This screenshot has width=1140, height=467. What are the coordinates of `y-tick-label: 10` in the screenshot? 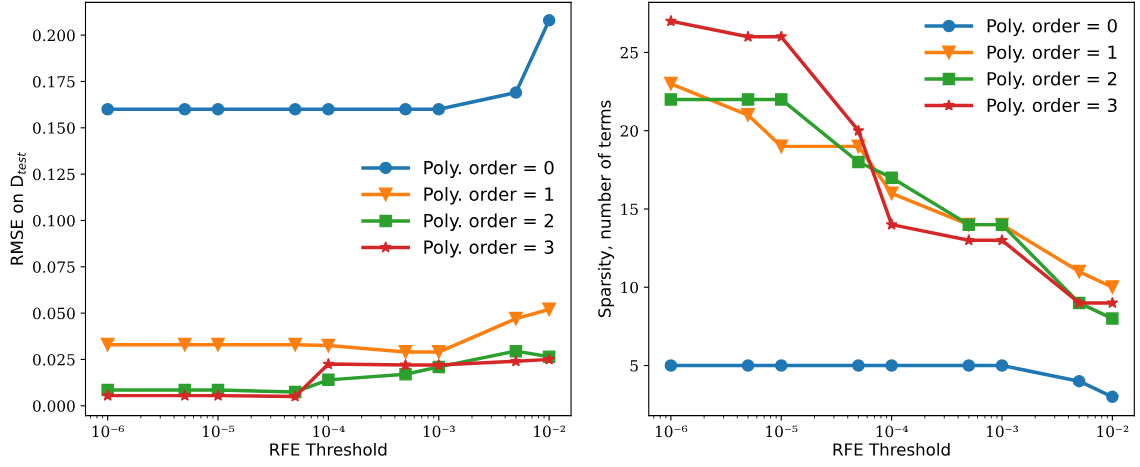 It's located at (630, 287).